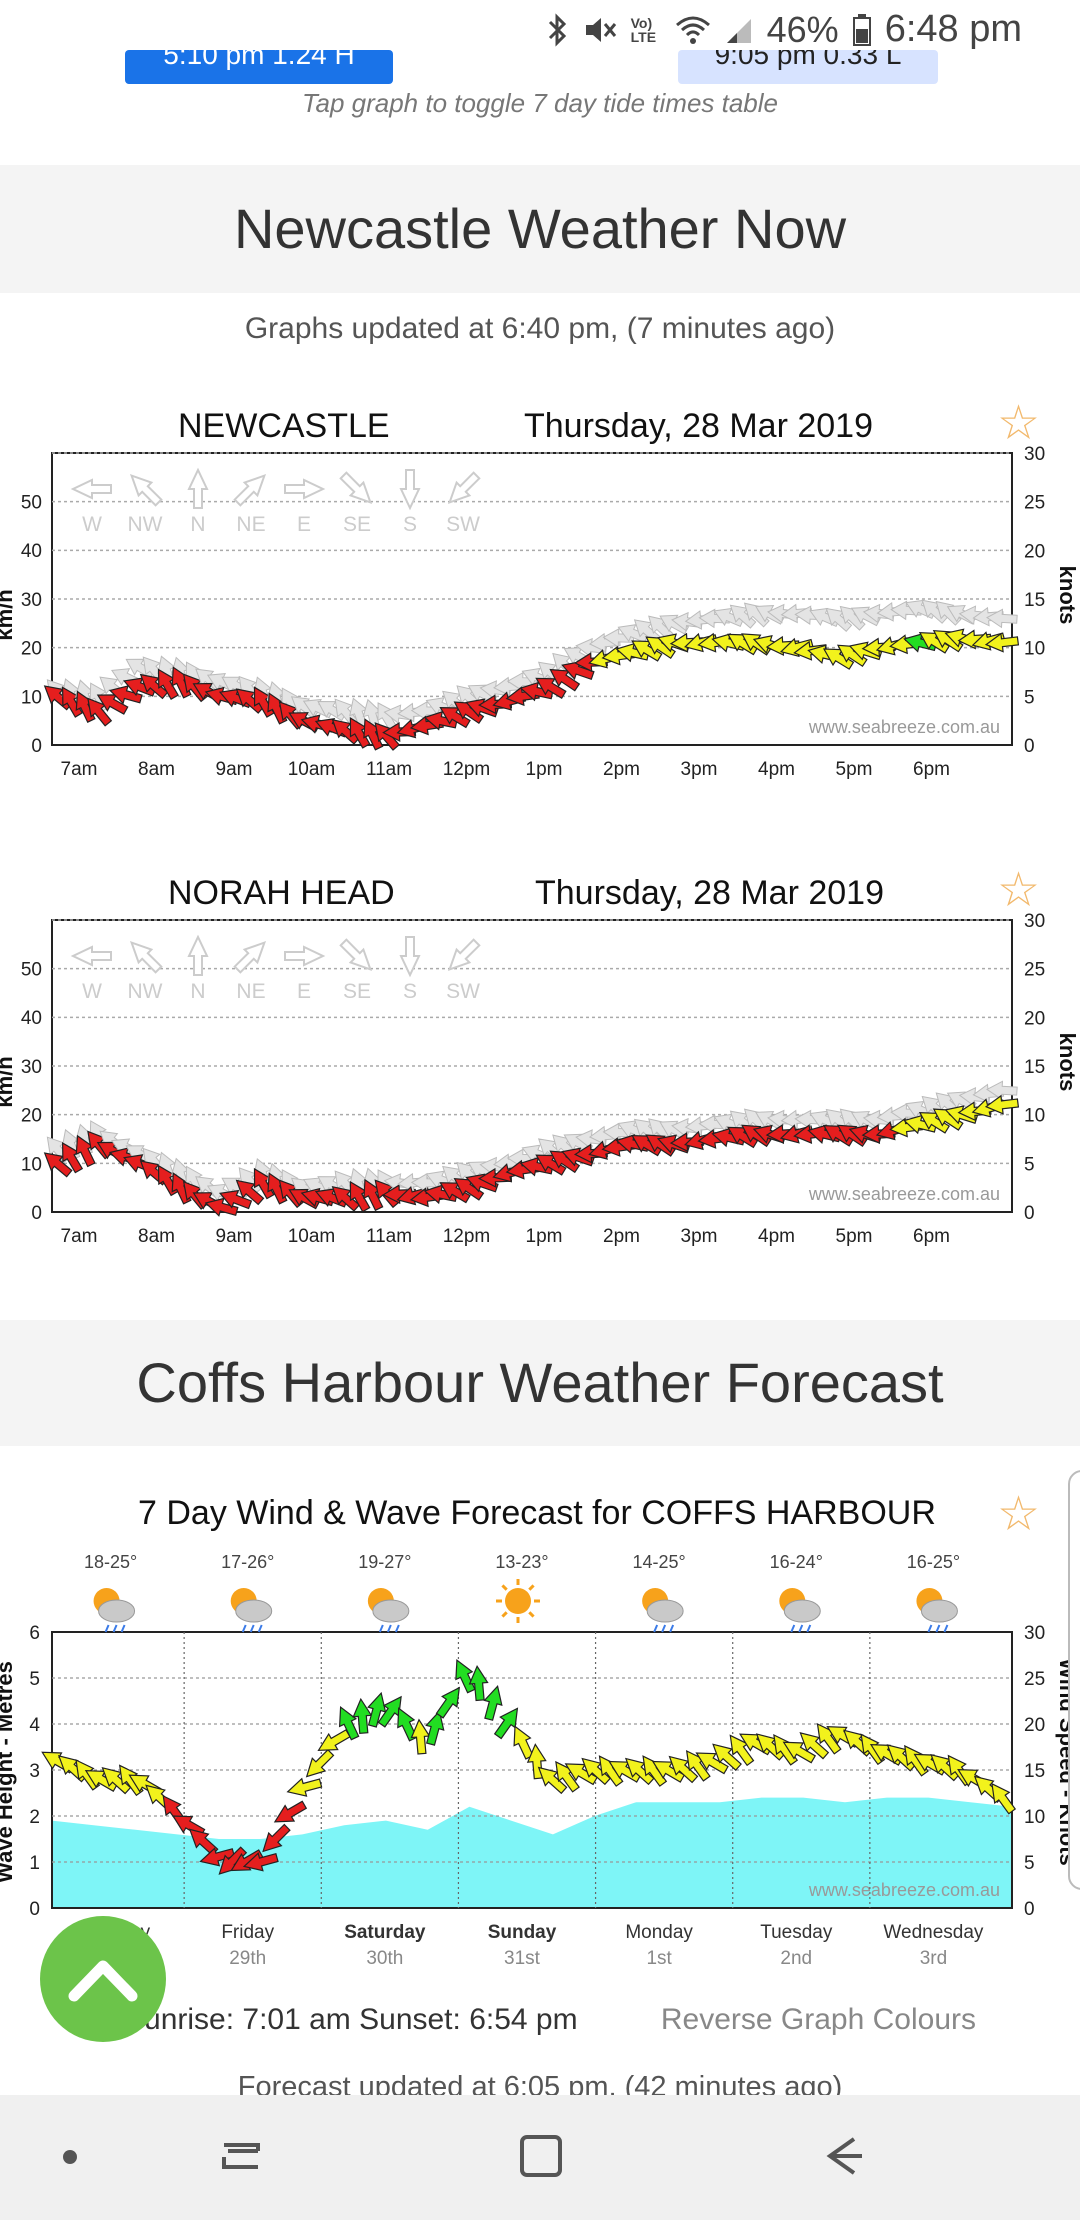 This screenshot has width=1080, height=2220. I want to click on tide-time-button-low: 9:05 pm 0.33 L, so click(808, 67).